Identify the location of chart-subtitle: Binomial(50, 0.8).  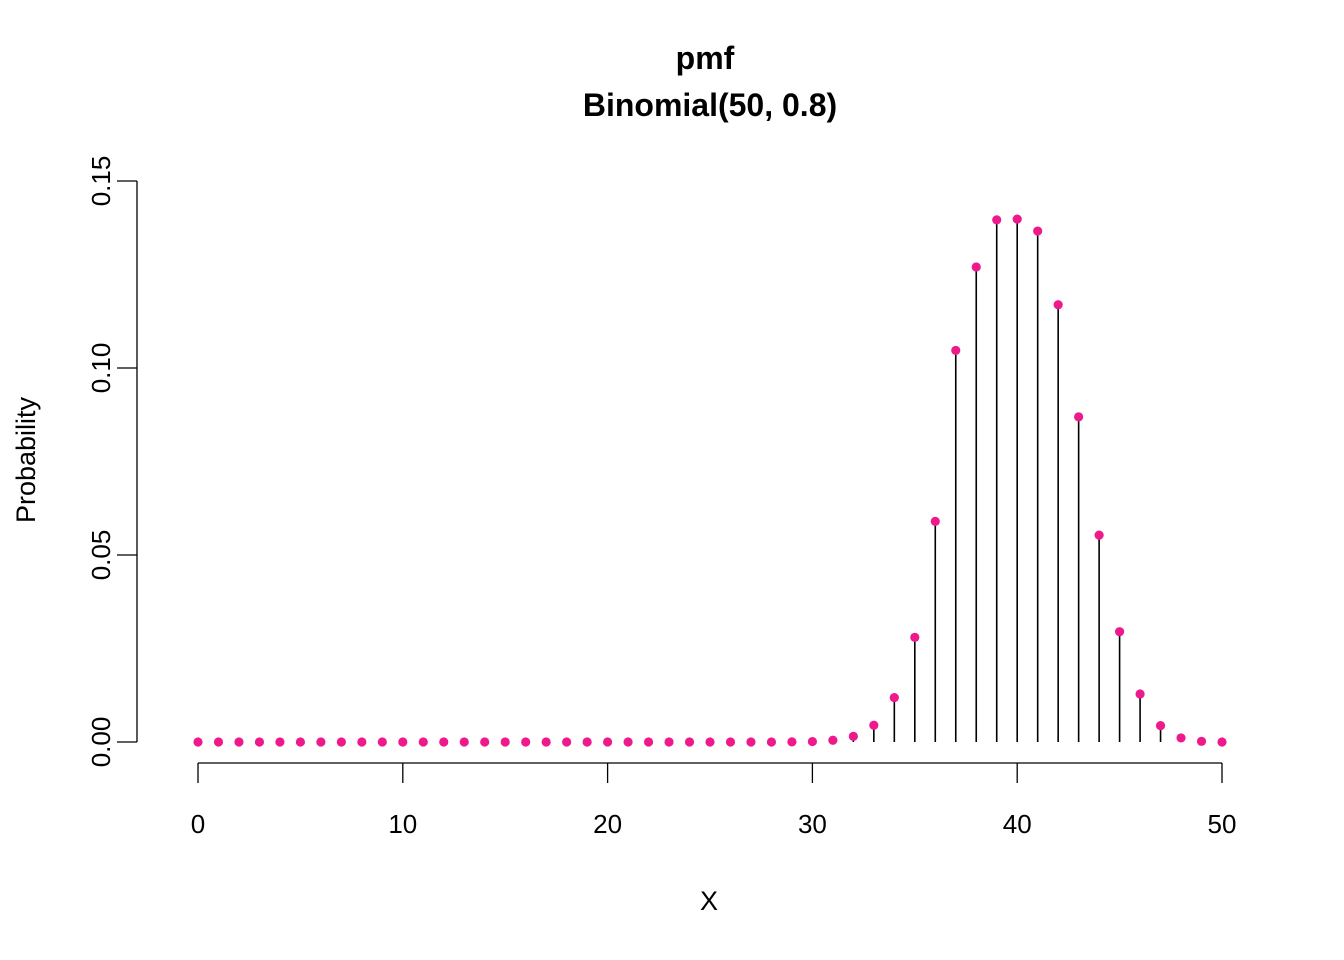
(710, 105).